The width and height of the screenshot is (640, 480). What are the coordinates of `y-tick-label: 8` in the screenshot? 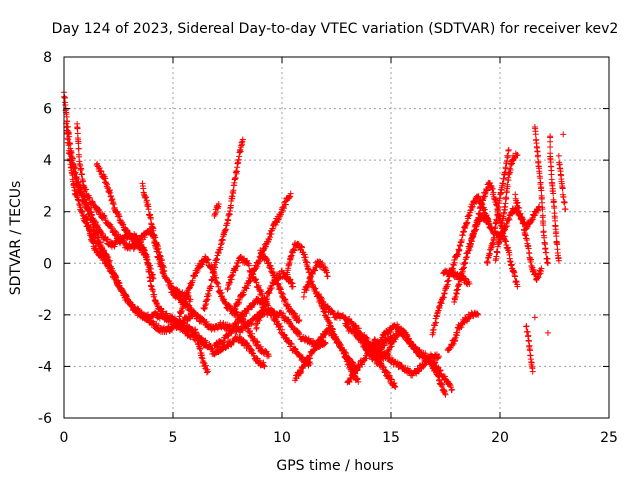 It's located at (47, 58).